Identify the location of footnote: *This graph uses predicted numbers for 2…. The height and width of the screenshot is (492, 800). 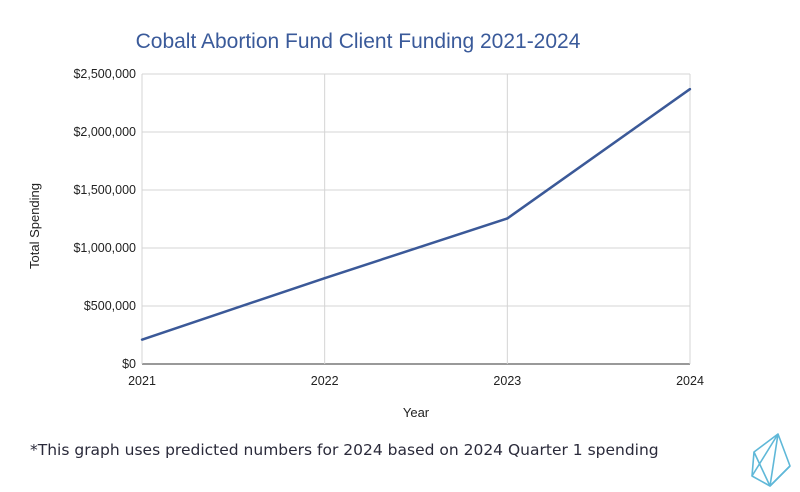
(344, 450).